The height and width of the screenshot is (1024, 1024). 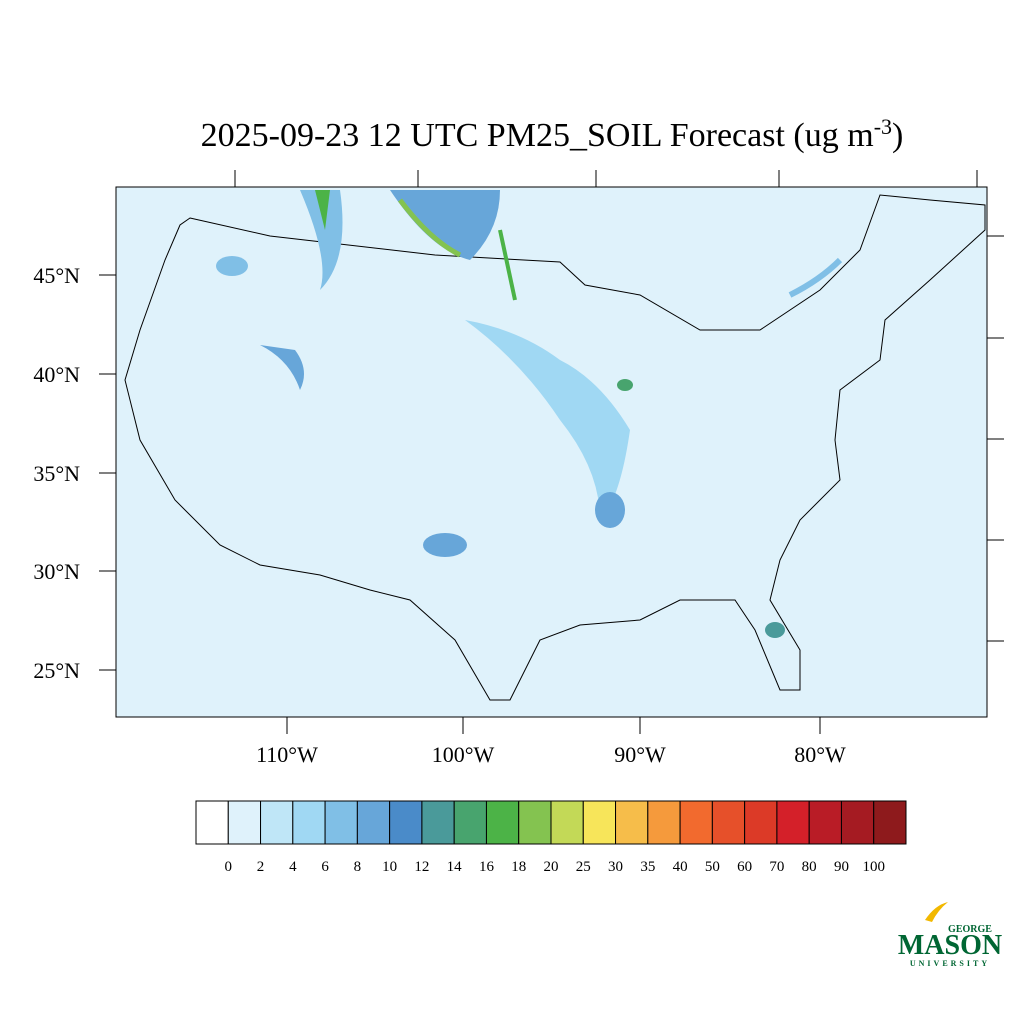 I want to click on lon-label: 90°W, so click(x=640, y=754).